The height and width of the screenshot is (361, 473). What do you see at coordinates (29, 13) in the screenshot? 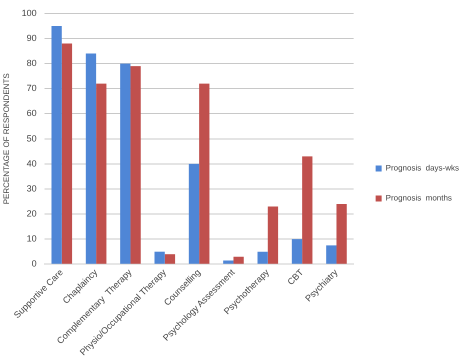
I see `y-tick-label: 100` at bounding box center [29, 13].